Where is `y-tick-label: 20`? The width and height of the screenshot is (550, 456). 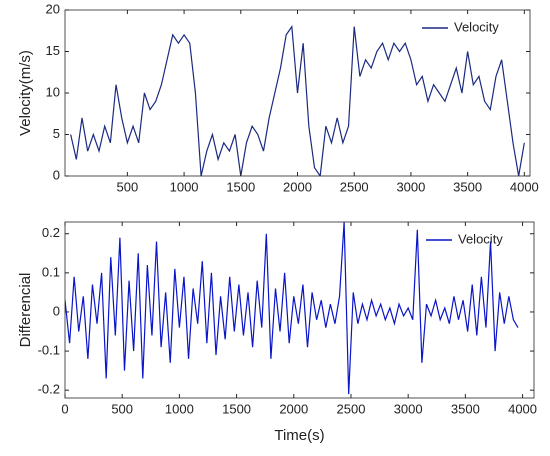
y-tick-label: 20 is located at coordinates (53, 8).